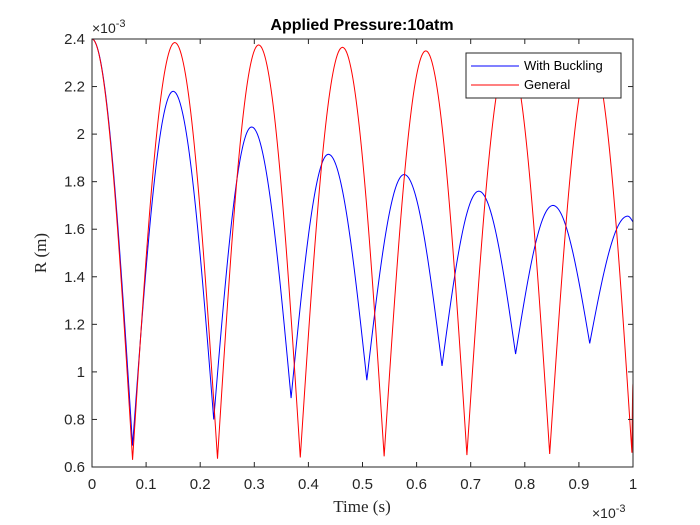  I want to click on y-tick-label: 1, so click(81, 372).